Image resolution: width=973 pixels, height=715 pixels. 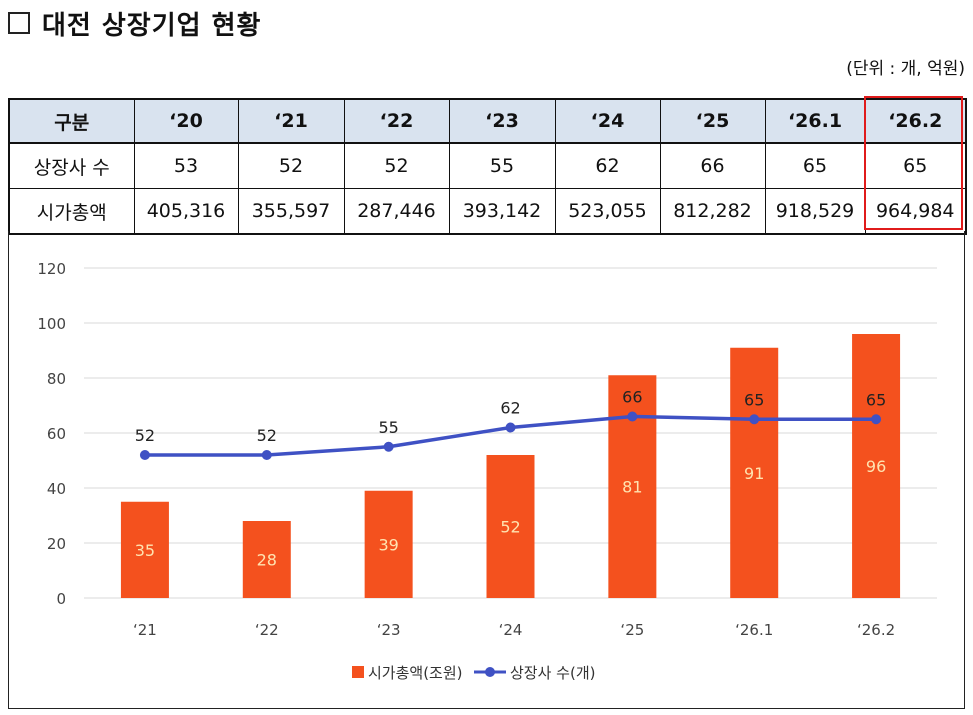 What do you see at coordinates (502, 211) in the screenshot?
I see `table-cell: 393,142` at bounding box center [502, 211].